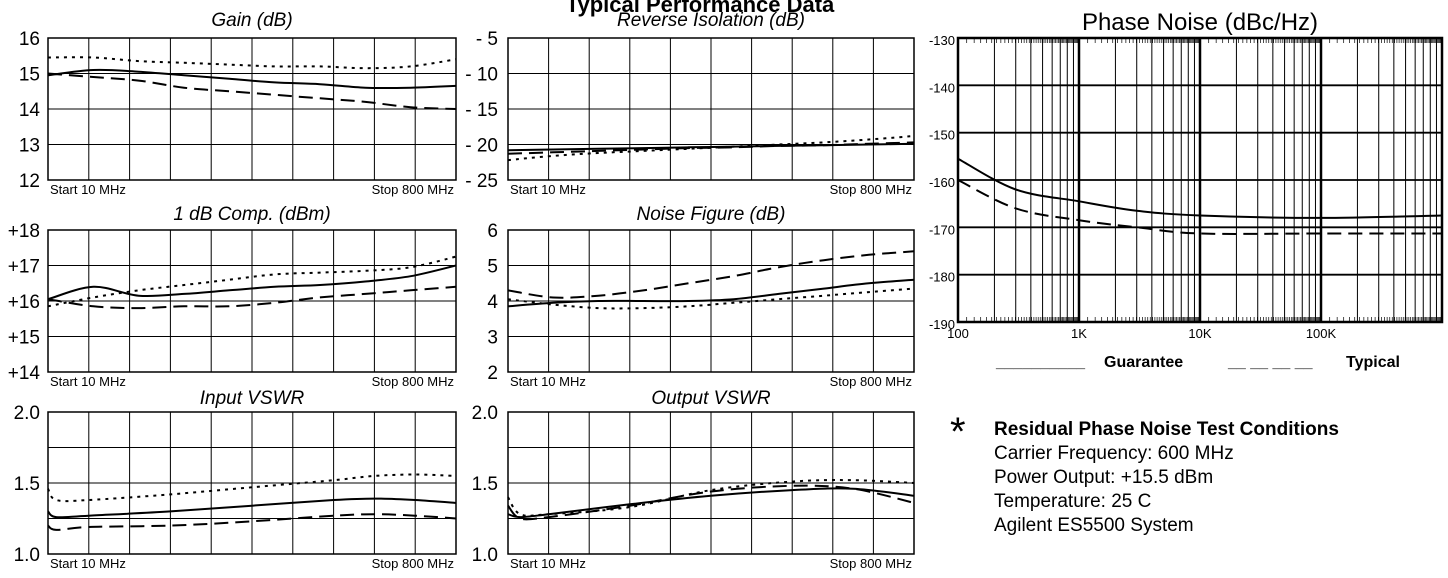  I want to click on guarantee-line-sample: __________, so click(1040, 362).